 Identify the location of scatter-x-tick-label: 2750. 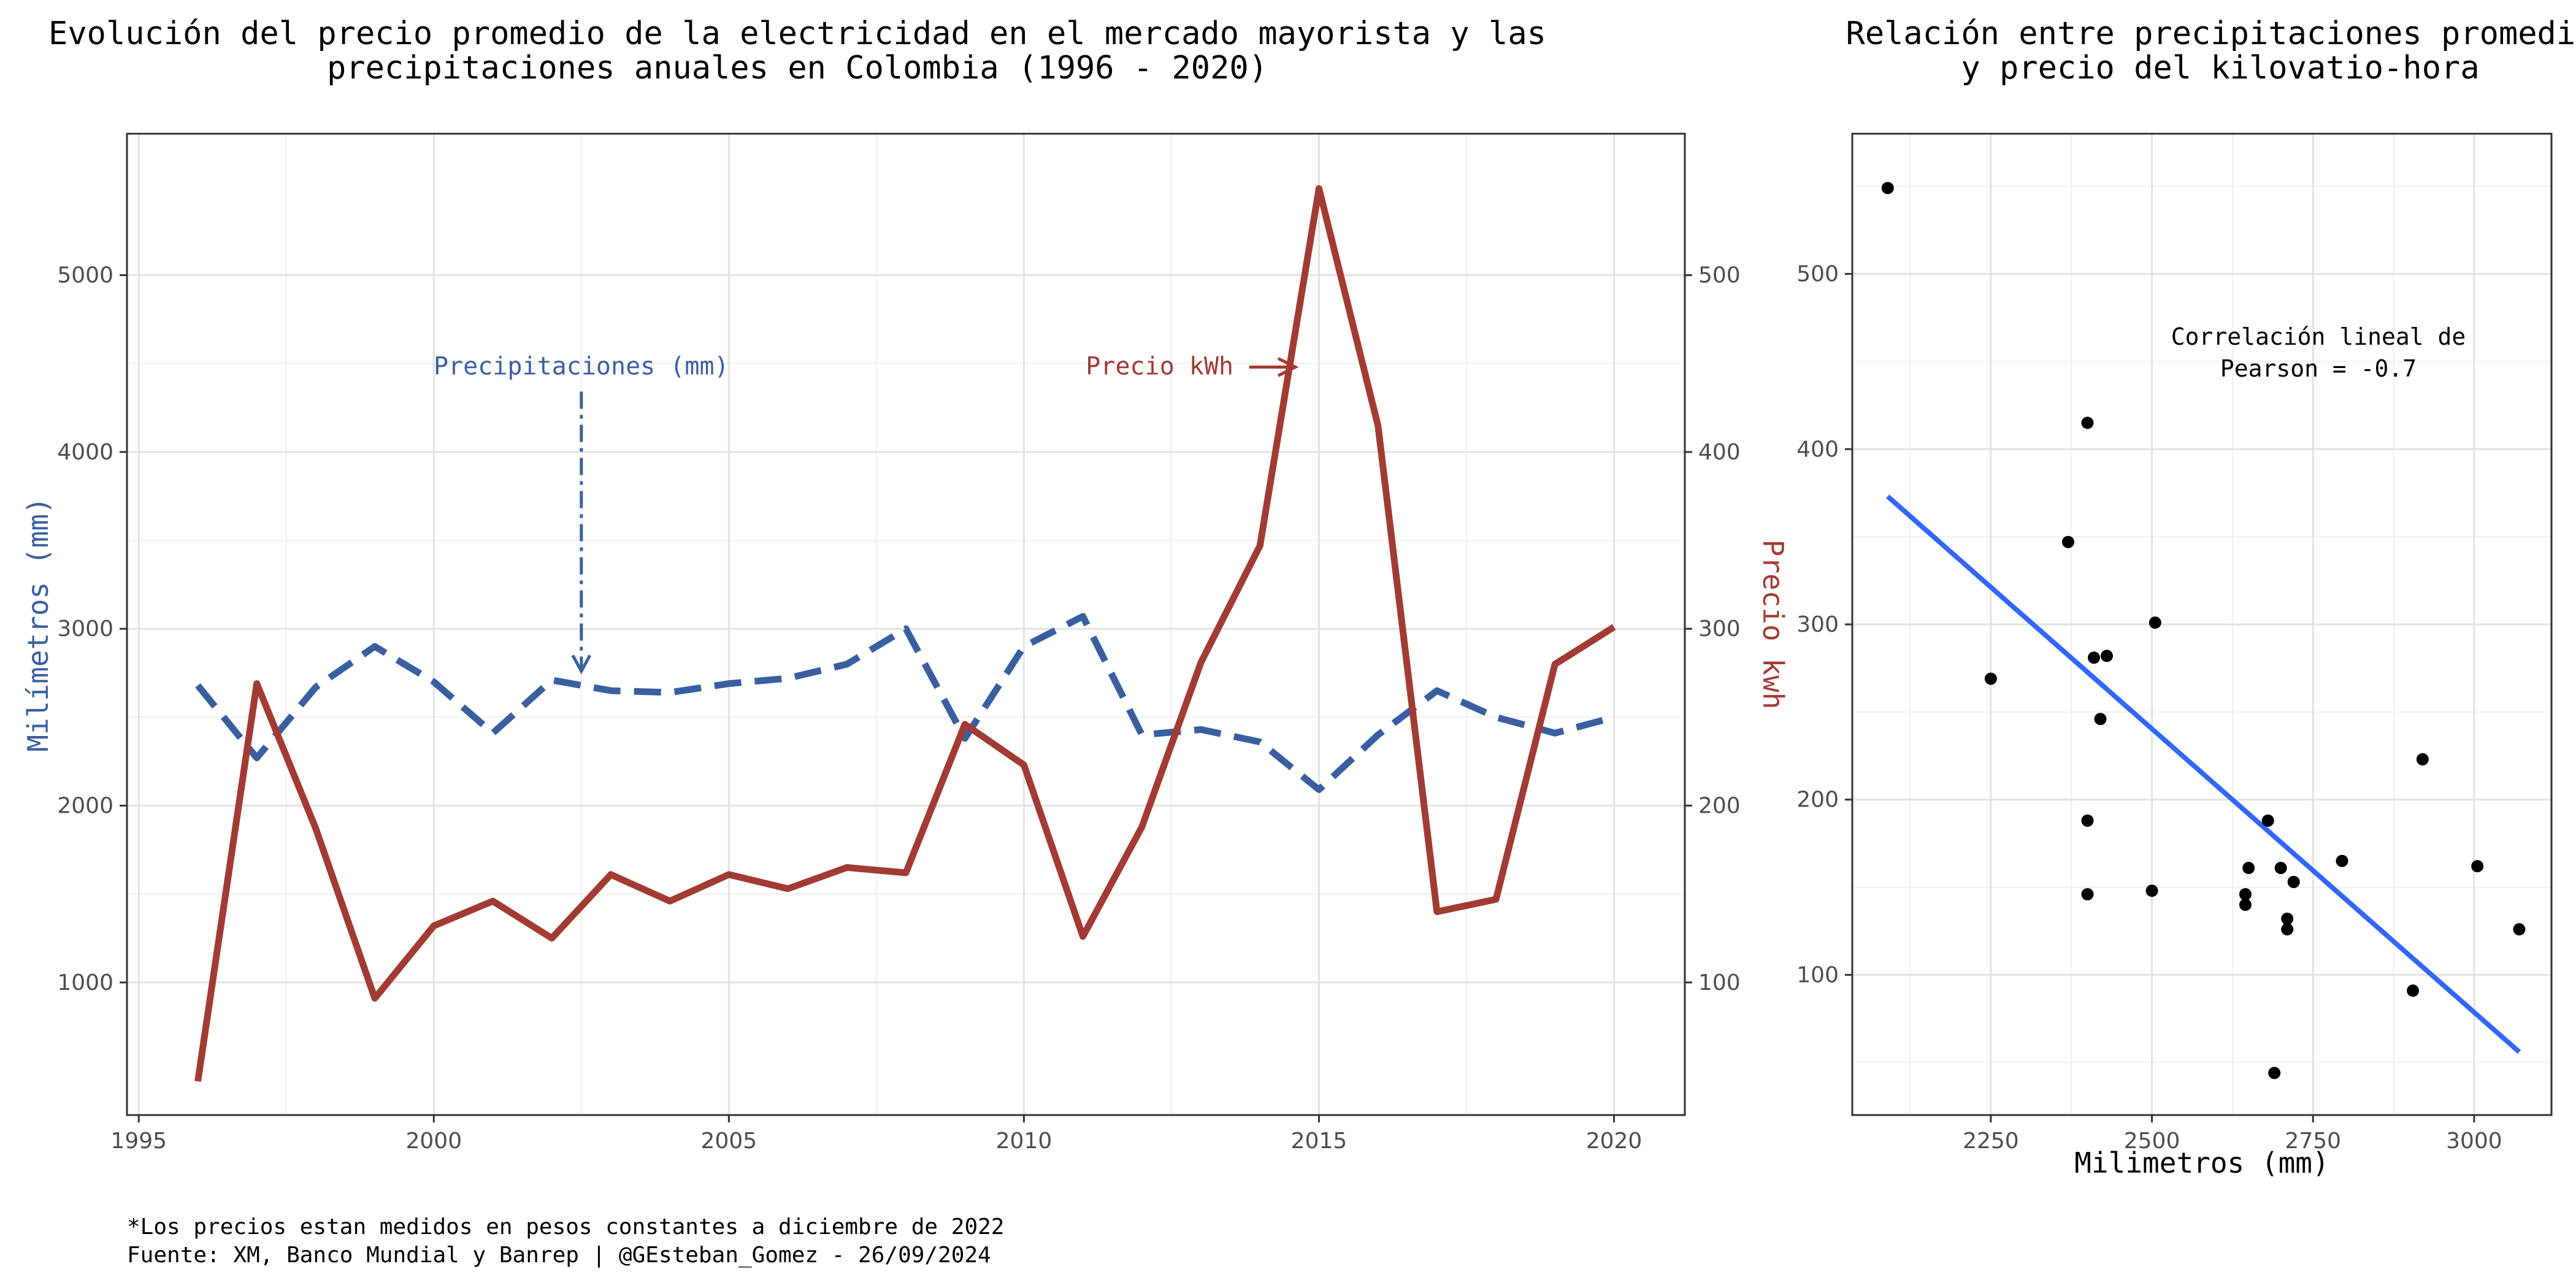
(2313, 1141).